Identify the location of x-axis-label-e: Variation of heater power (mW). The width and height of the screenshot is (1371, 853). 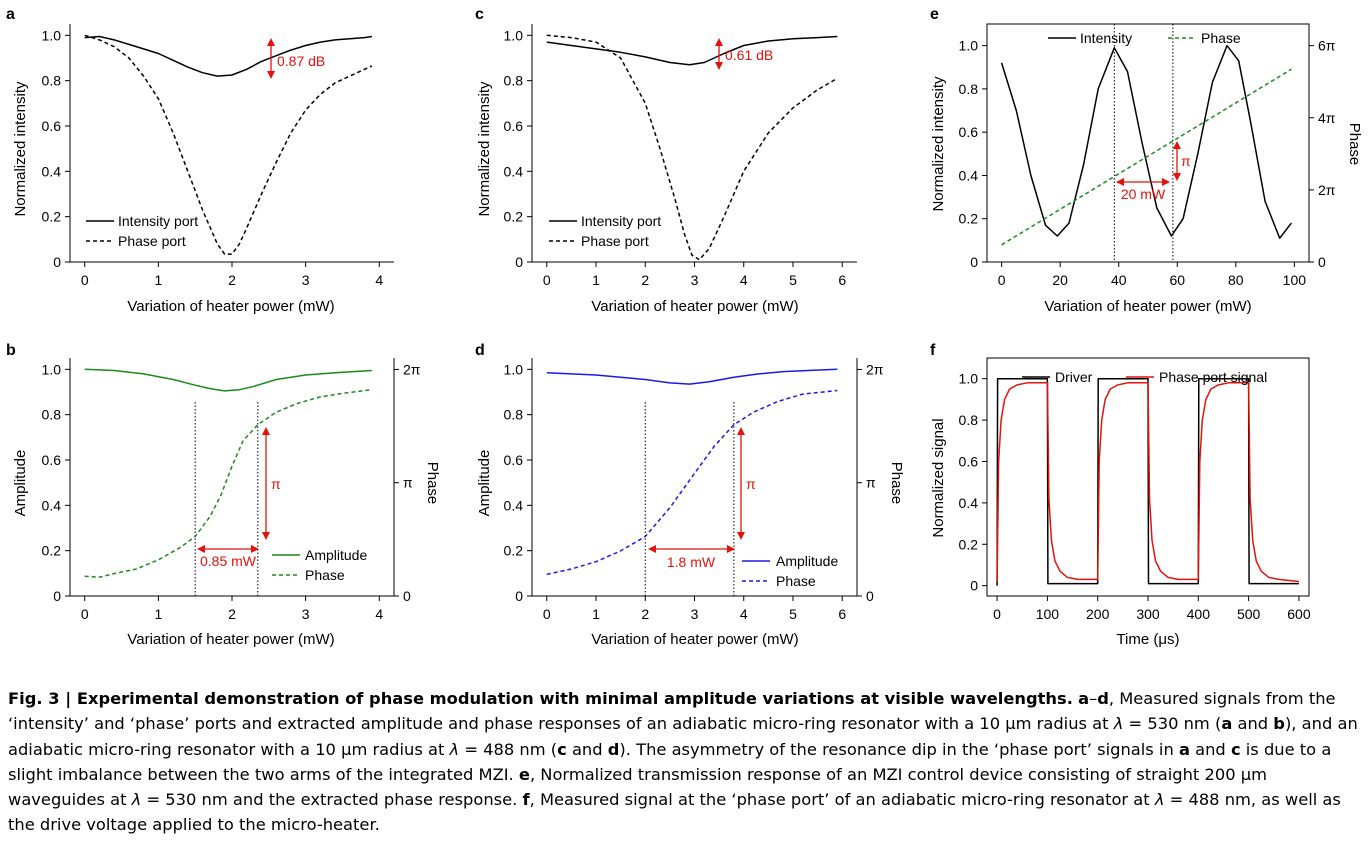
(1147, 306).